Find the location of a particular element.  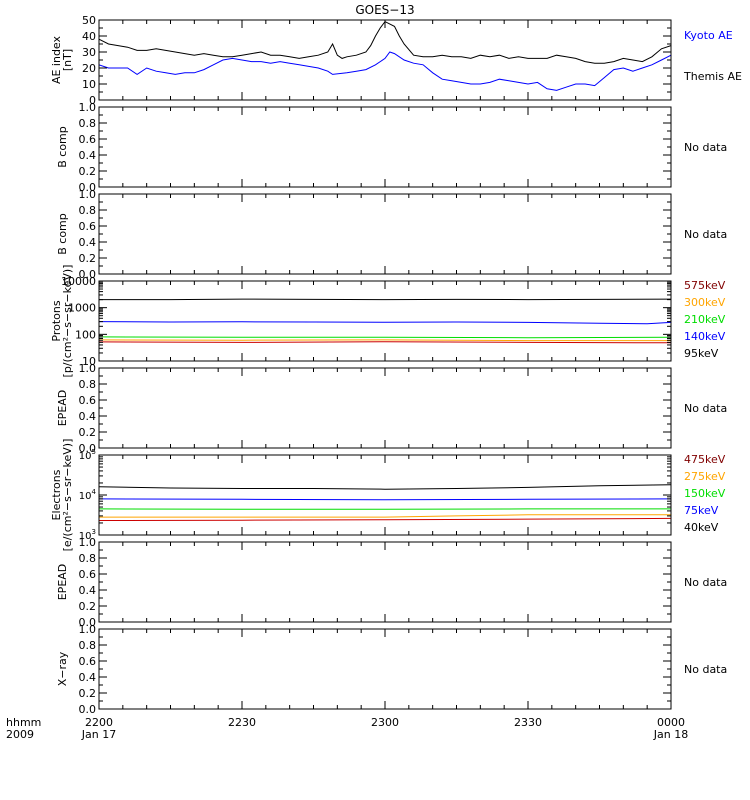

panel-ae: 0 10 20 30 40 50 AE index[nT] Kyoto AE Themis AE is located at coordinates (396, 60).